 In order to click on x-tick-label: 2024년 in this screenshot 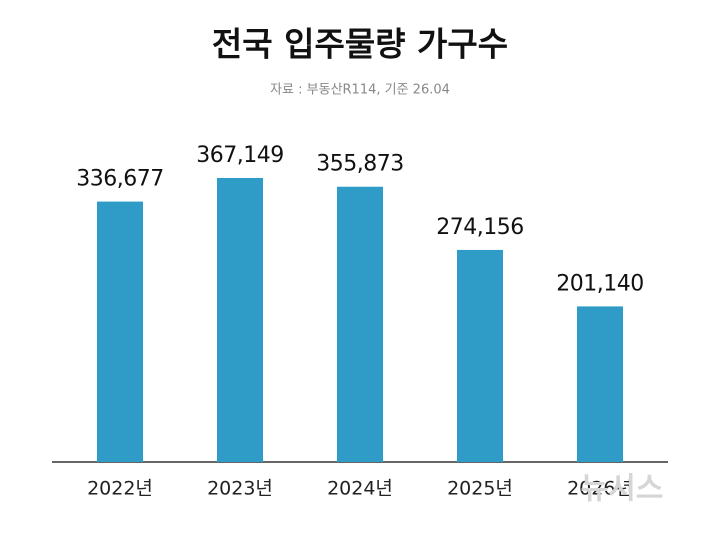, I will do `click(360, 489)`.